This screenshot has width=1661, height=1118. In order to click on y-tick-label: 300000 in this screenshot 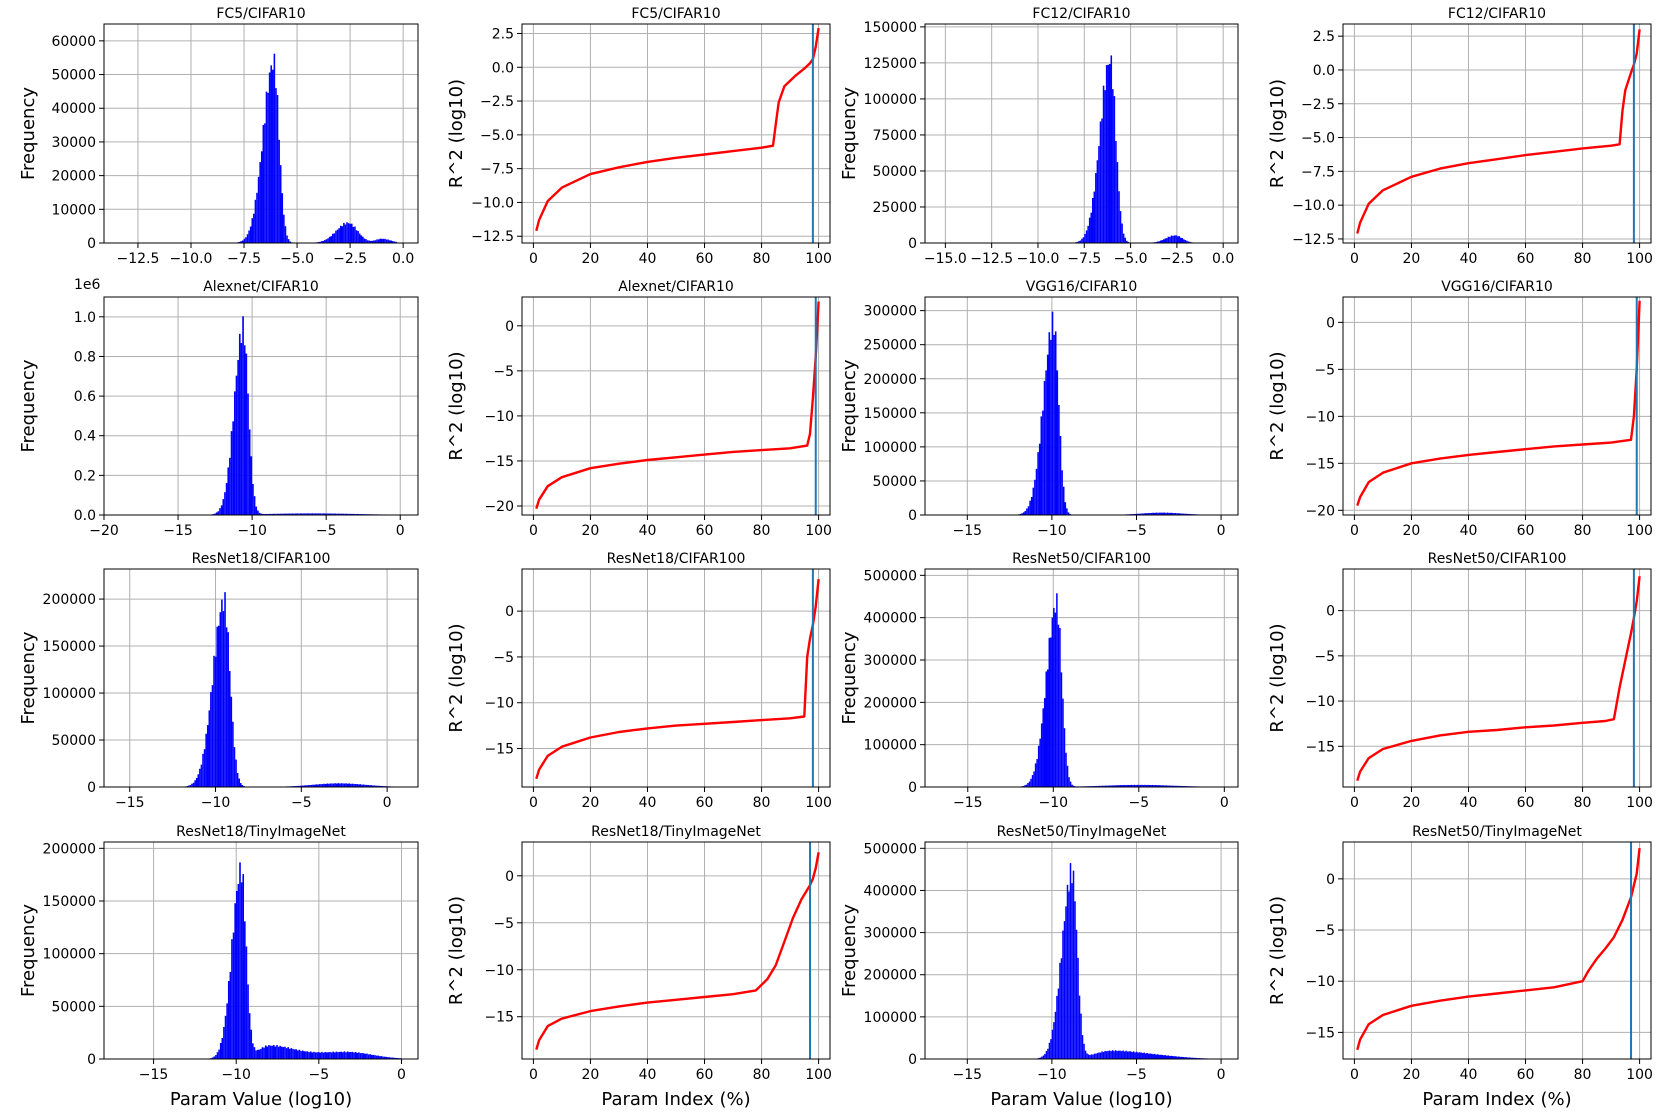, I will do `click(890, 661)`.